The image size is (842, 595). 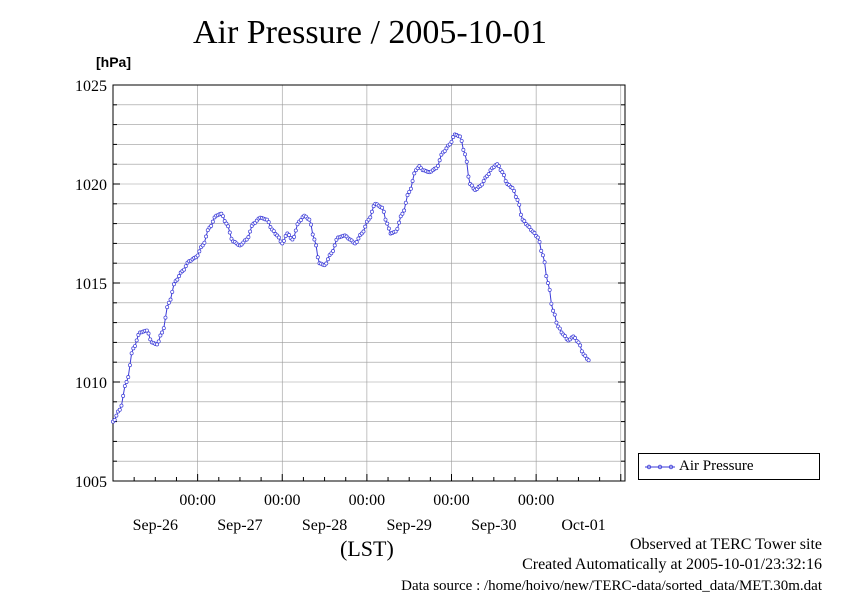 I want to click on x-axis-label: (LST), so click(x=367, y=548).